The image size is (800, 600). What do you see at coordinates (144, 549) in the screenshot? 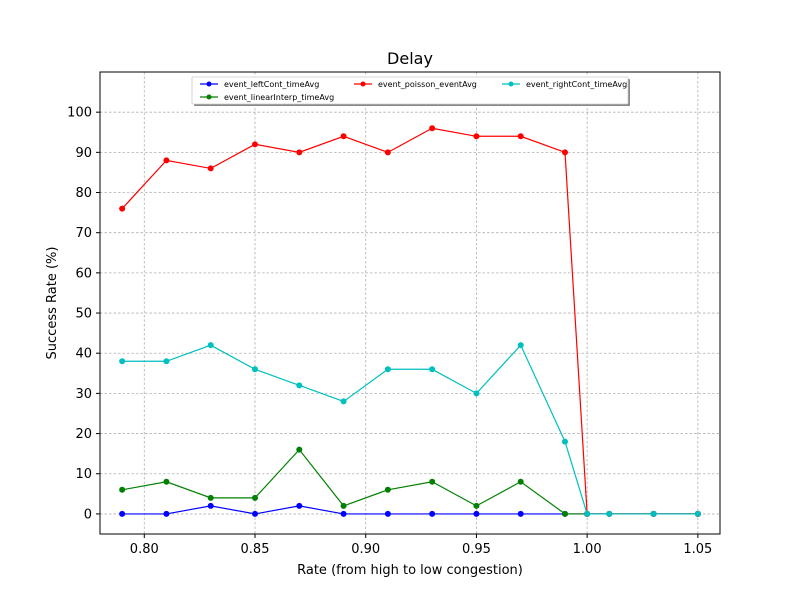
I see `x-tick-label: 0.80` at bounding box center [144, 549].